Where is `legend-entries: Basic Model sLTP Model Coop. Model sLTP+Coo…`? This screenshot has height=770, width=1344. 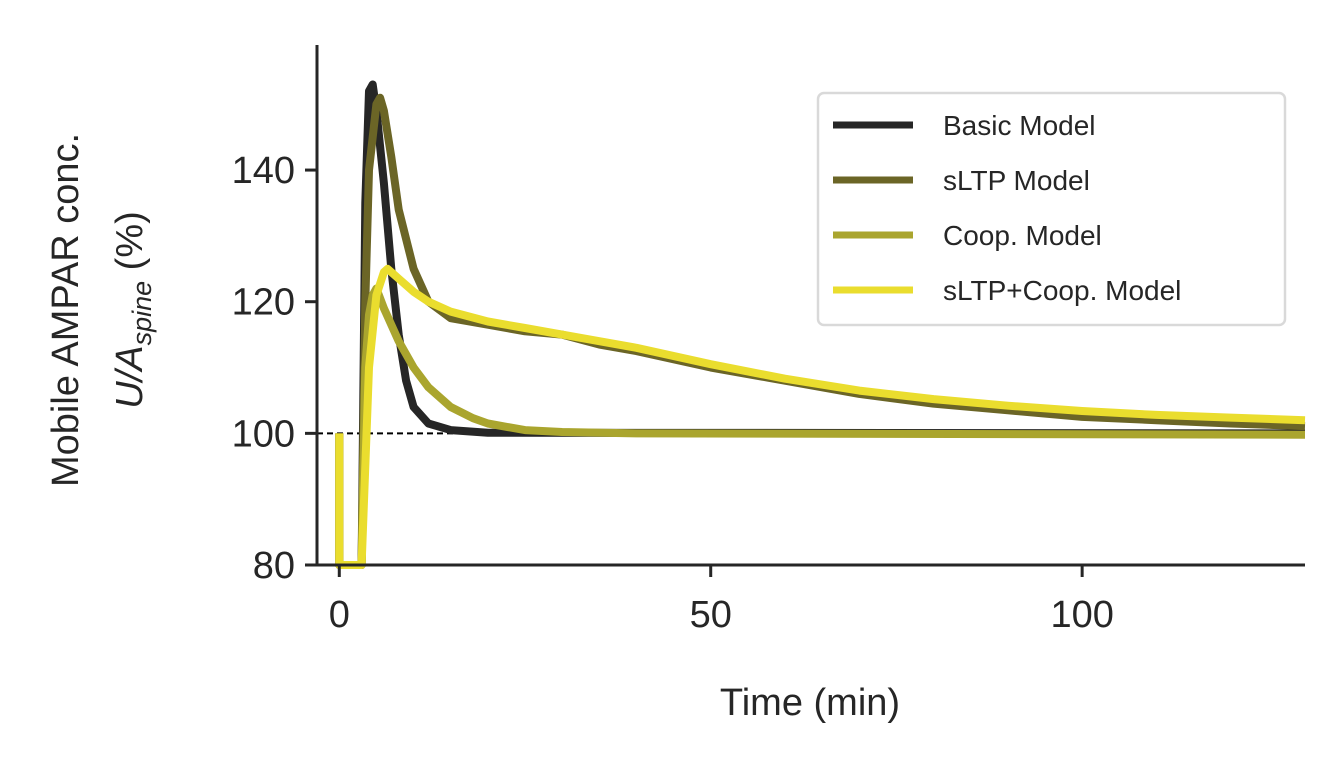
legend-entries: Basic Model sLTP Model Coop. Model sLTP+Coo… is located at coordinates (1007, 208).